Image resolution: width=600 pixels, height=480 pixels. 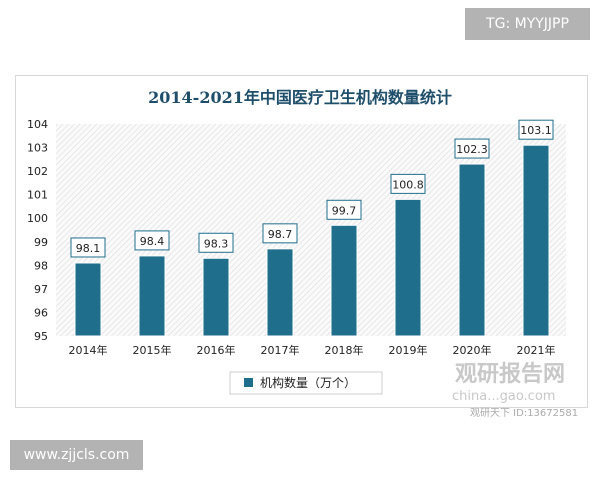 What do you see at coordinates (37, 124) in the screenshot?
I see `y-tick-label: 104` at bounding box center [37, 124].